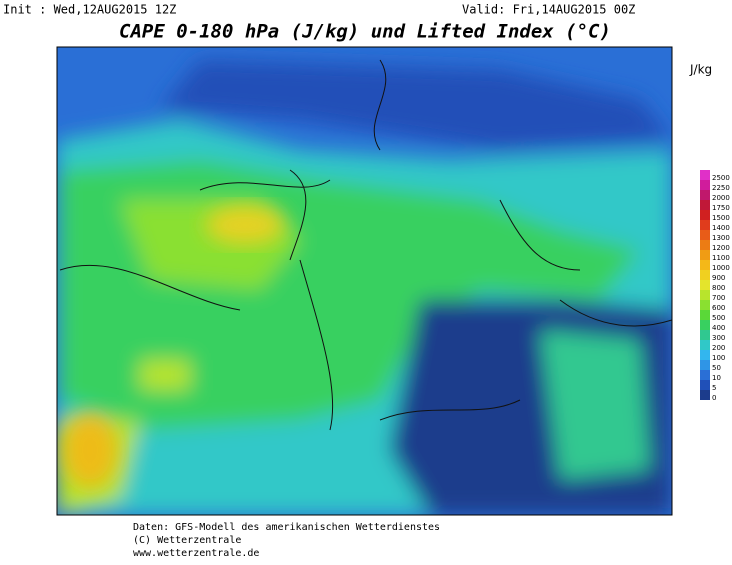  I want to click on level-label: 1000, so click(721, 268).